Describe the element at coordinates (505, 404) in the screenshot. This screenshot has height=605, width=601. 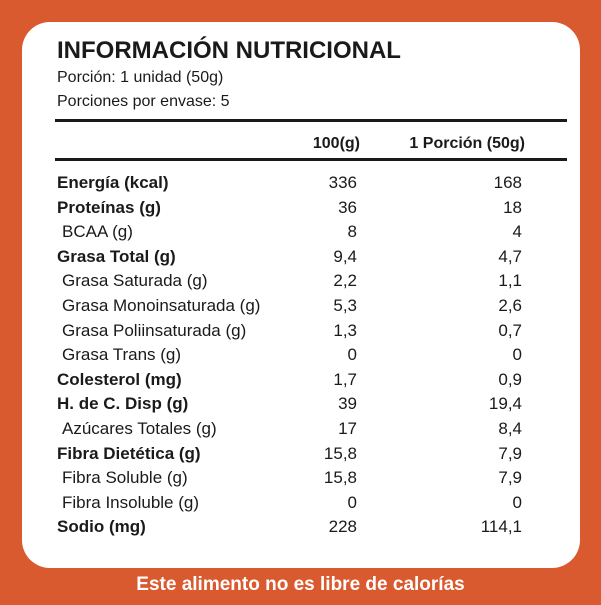
I see `value: 19,4` at that location.